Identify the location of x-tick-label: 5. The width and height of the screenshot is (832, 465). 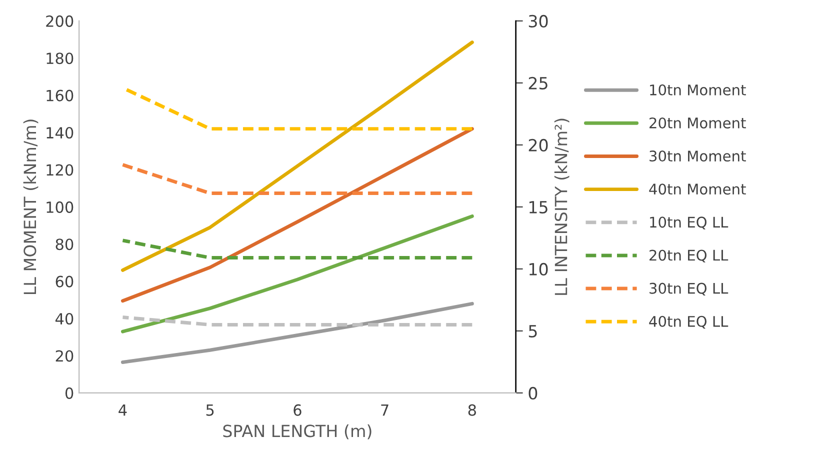
(210, 410).